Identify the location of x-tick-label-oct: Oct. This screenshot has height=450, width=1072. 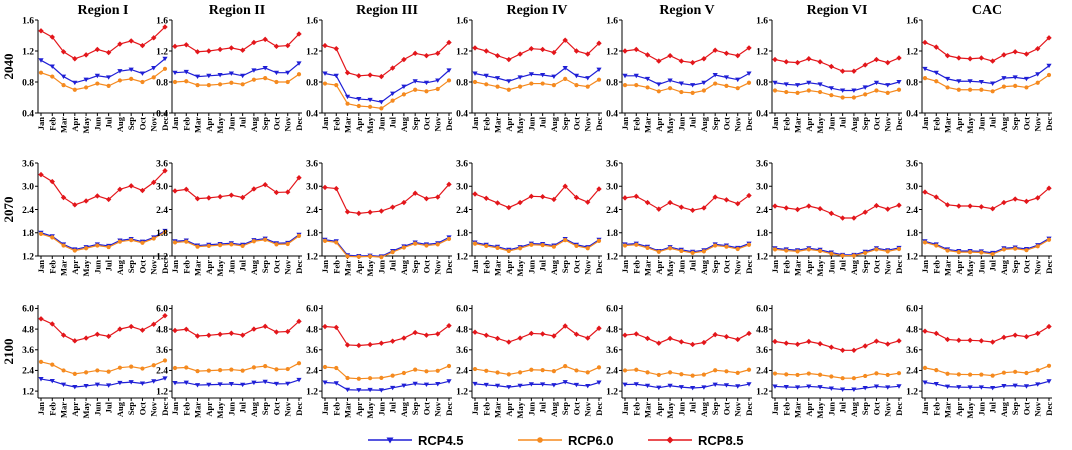
(426, 266).